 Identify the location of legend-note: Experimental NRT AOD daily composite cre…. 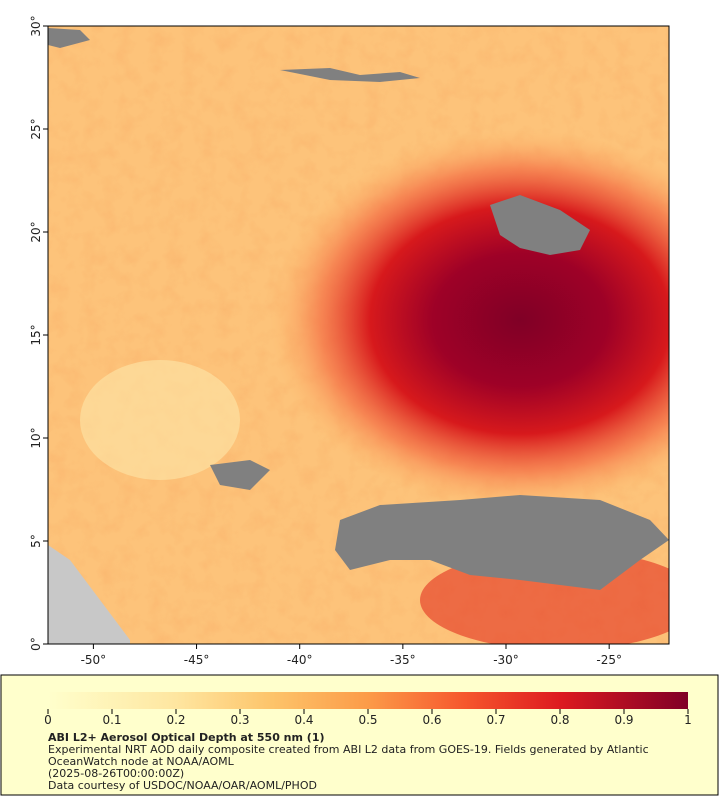
(348, 749).